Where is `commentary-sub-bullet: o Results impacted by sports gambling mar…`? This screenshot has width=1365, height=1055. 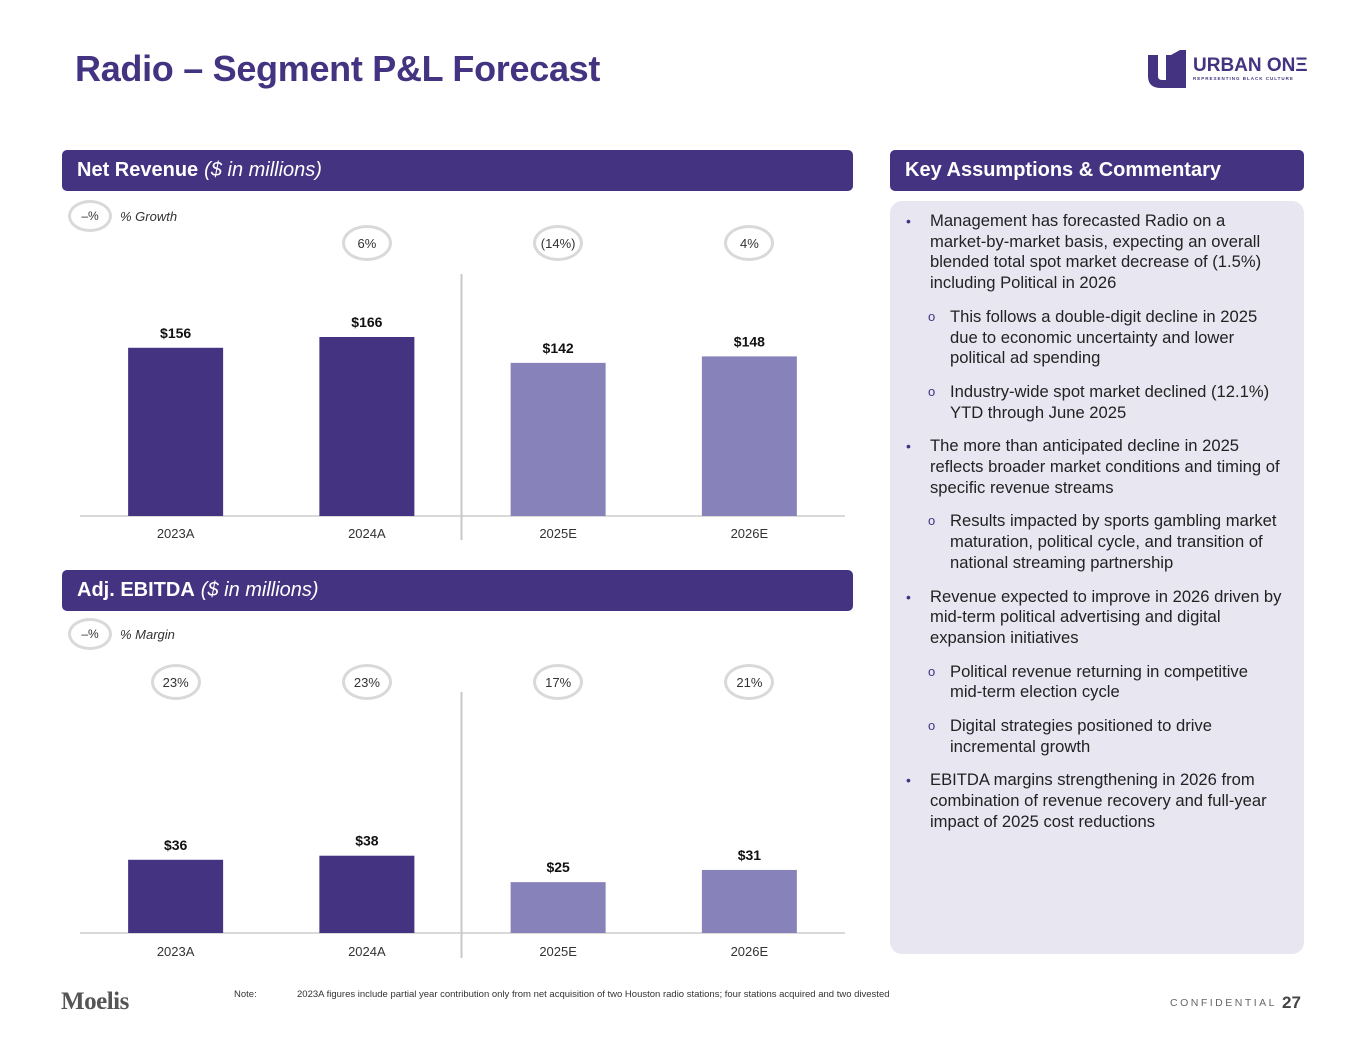
commentary-sub-bullet: o Results impacted by sports gambling mar… is located at coordinates (1095, 542).